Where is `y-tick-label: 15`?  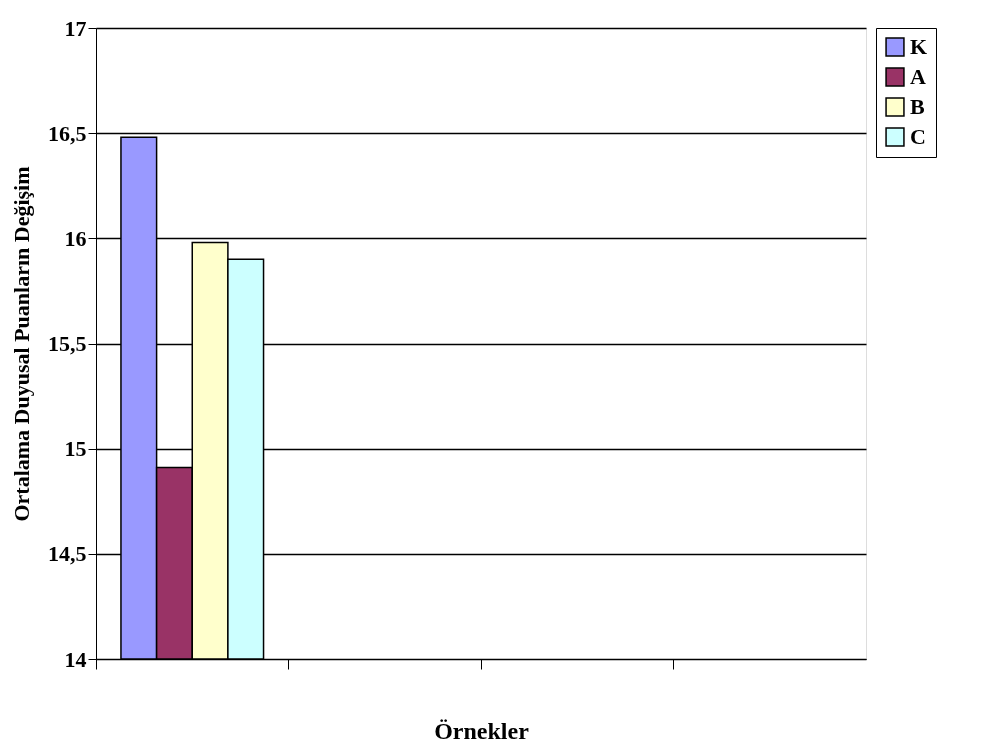
y-tick-label: 15 is located at coordinates (75, 449).